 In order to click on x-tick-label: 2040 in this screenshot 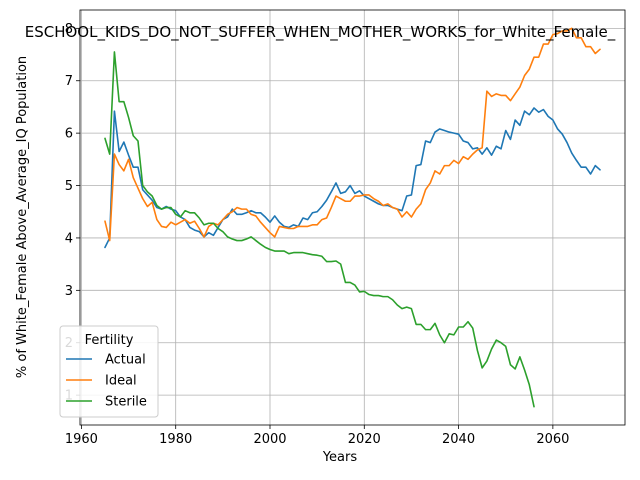, I will do `click(458, 439)`.